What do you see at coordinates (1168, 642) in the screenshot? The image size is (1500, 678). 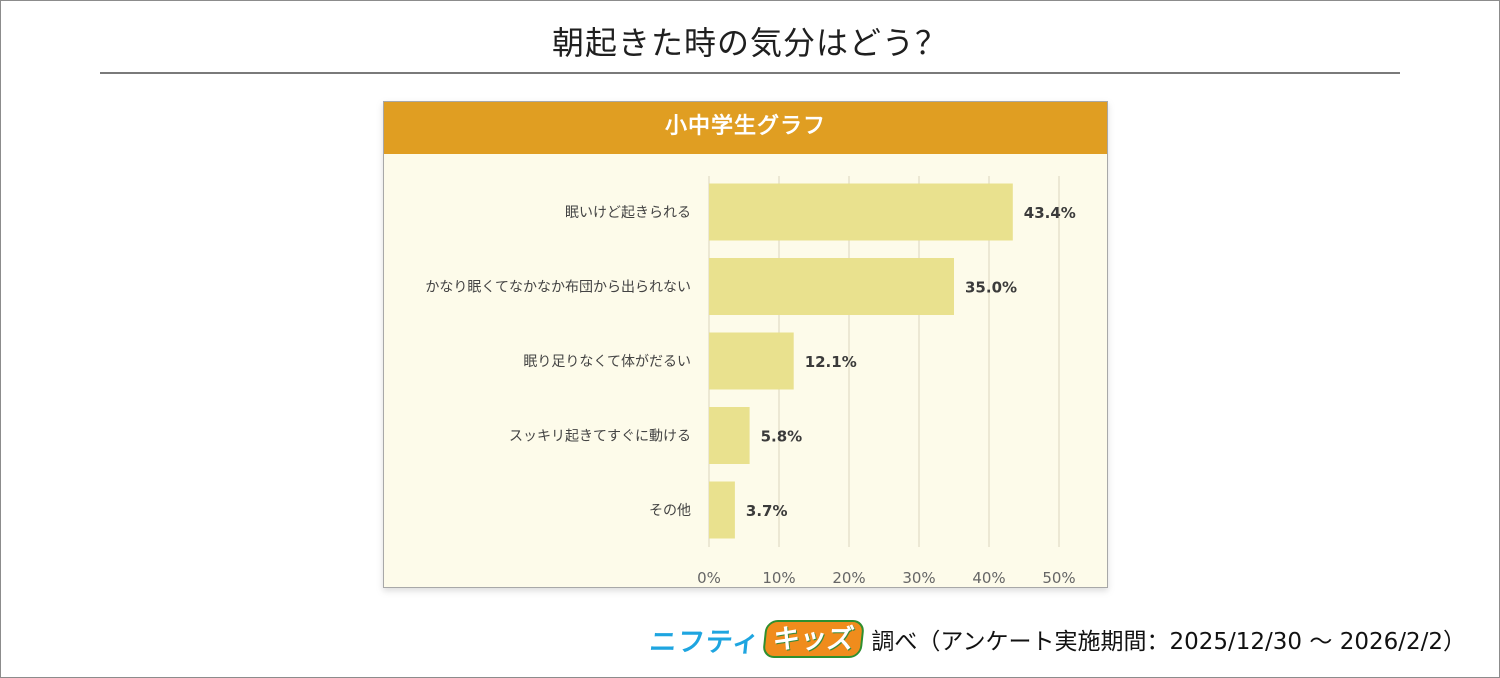 I see `survey-source-text: 調べ（アンケート実施期間：2025/12/30 〜 2026/2/2）` at bounding box center [1168, 642].